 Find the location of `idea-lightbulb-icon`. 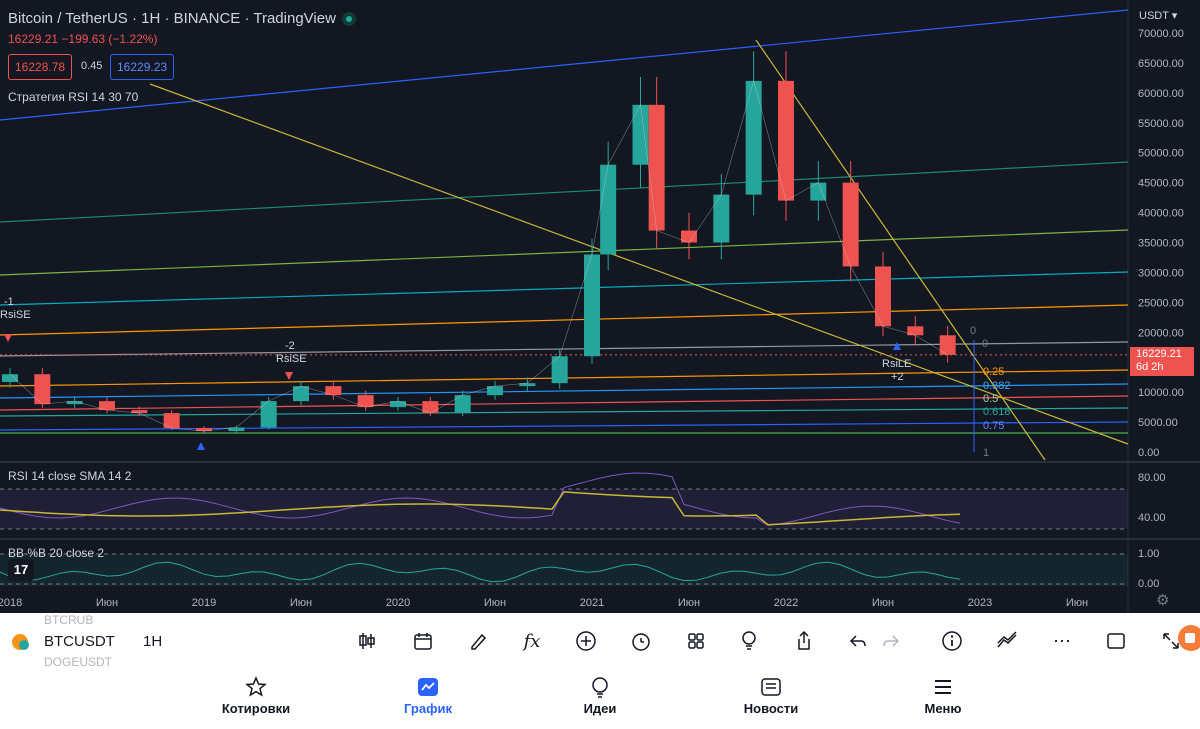

idea-lightbulb-icon is located at coordinates (749, 641).